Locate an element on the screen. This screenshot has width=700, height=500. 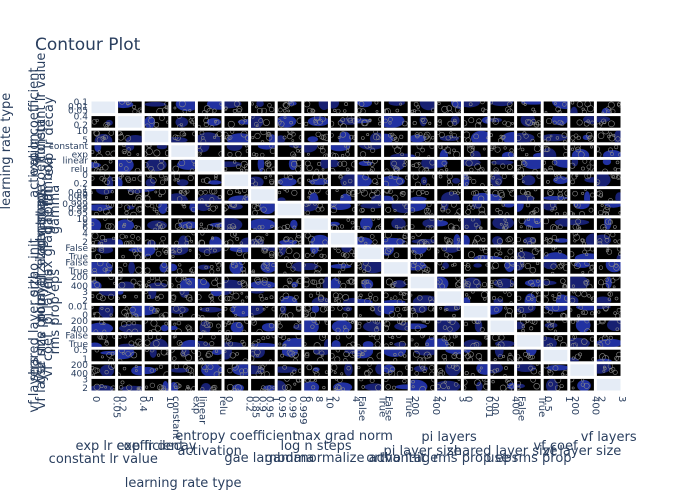
y-tick-label: 0.01 is located at coordinates (78, 107).